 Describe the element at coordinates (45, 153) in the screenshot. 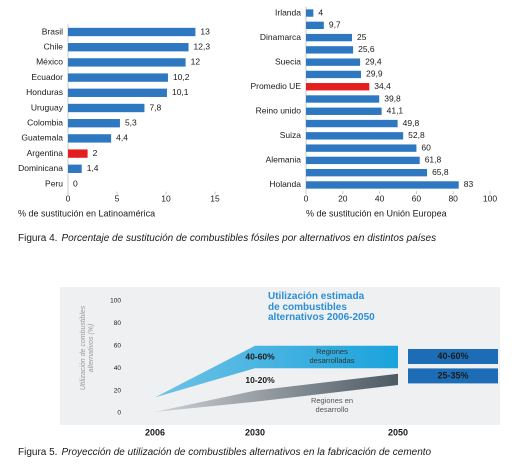

I see `category-label: Argentina` at that location.